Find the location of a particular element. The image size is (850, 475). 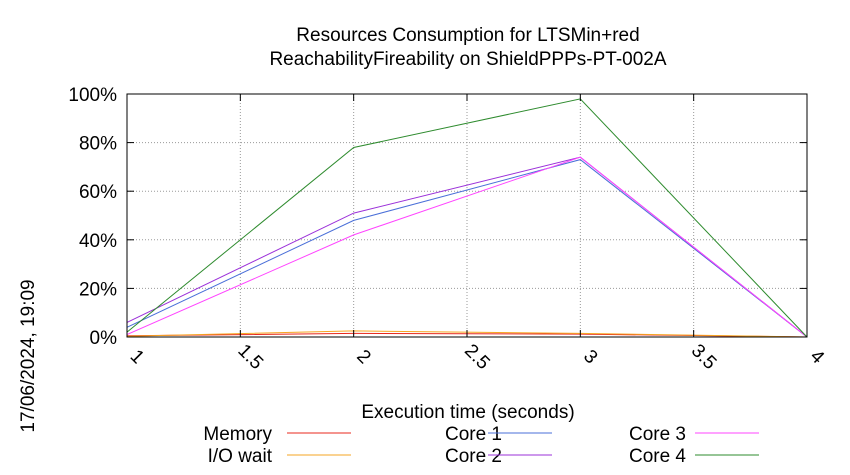

legend-label-core-3: Core 3 is located at coordinates (657, 434).